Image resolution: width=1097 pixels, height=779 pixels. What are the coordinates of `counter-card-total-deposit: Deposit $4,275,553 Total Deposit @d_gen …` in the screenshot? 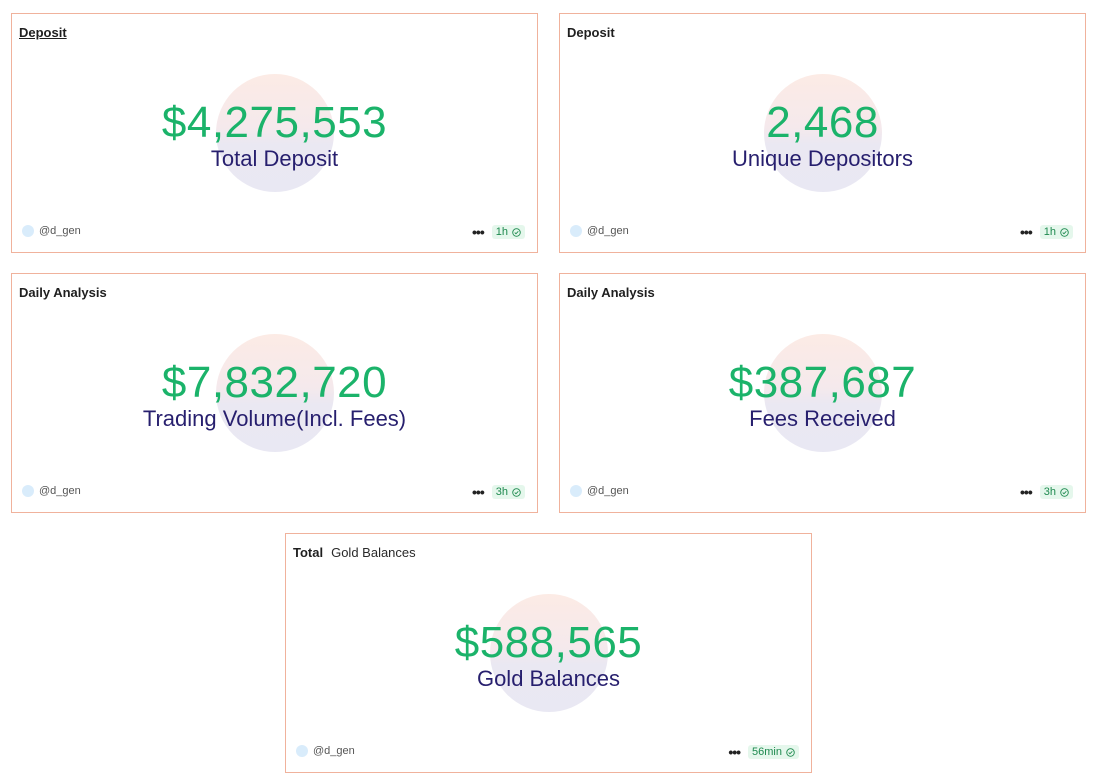 It's located at (274, 133).